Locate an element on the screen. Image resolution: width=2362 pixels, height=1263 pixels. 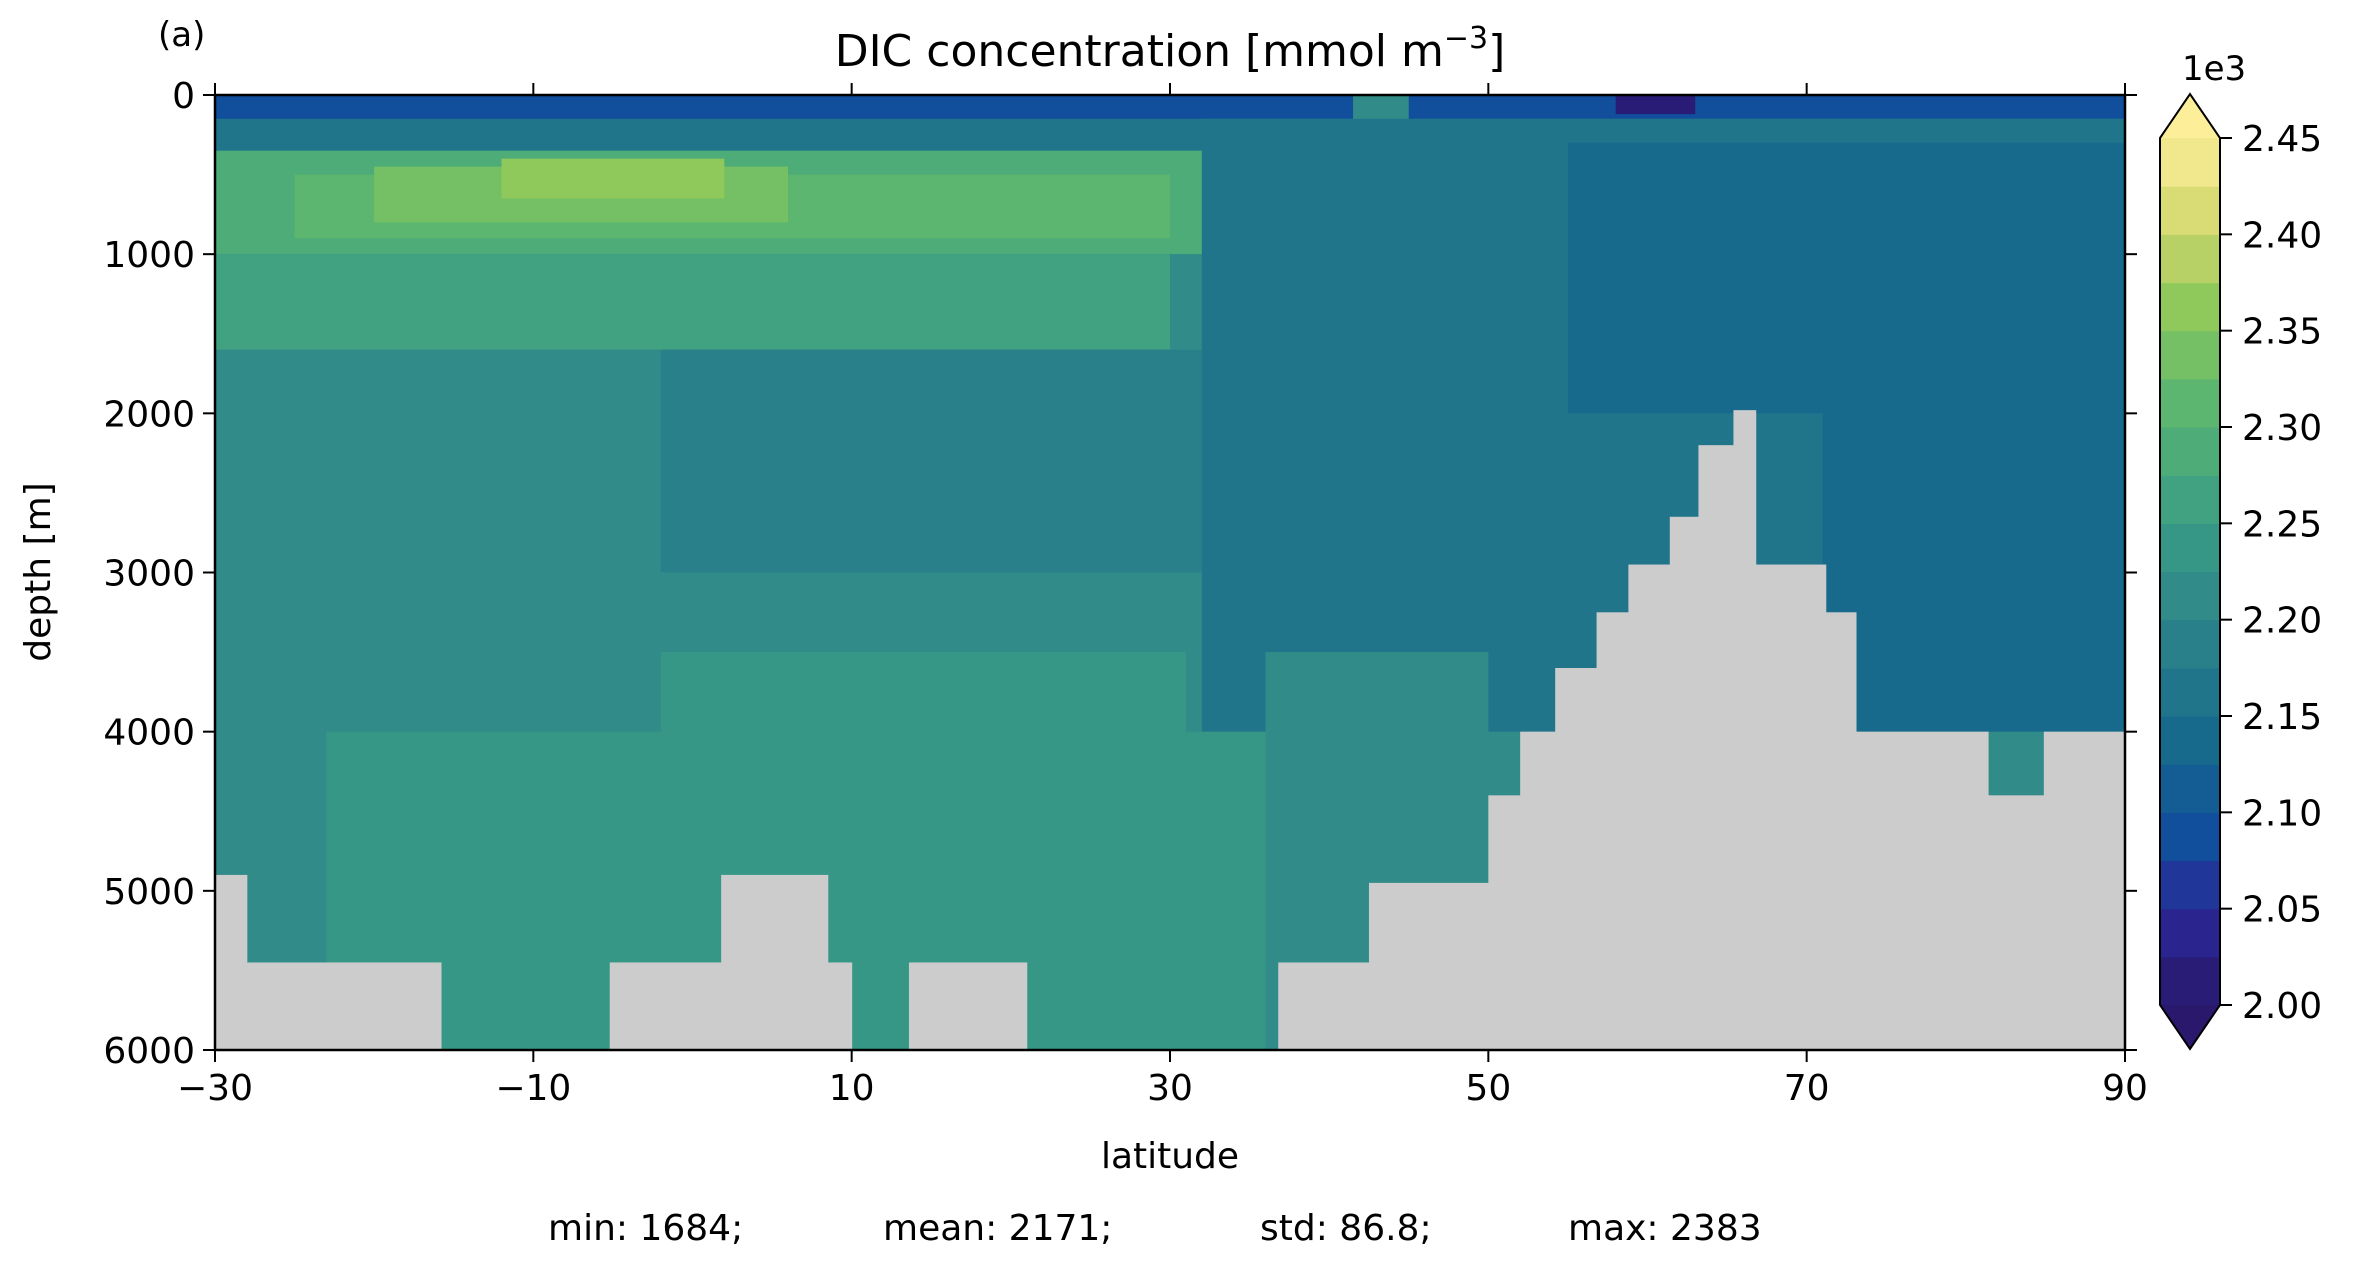
y-tick-label: 5000 is located at coordinates (149, 892).